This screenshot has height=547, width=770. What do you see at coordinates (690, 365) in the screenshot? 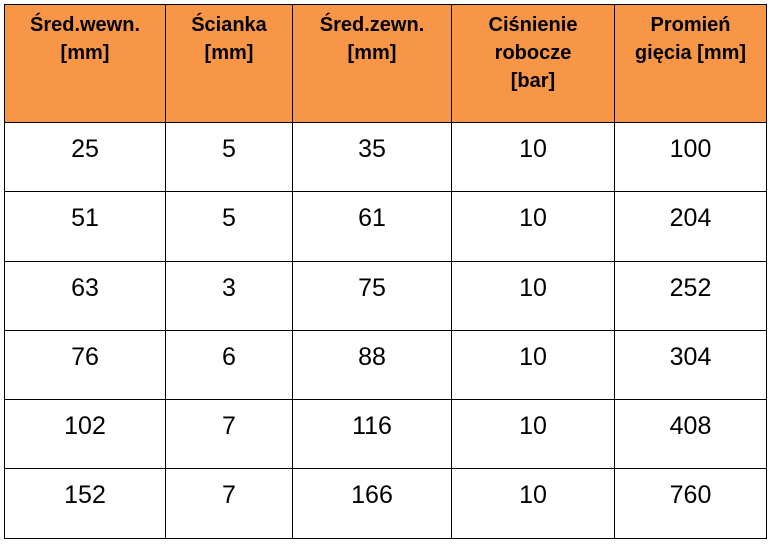
I see `cell-bend-radius: 304` at bounding box center [690, 365].